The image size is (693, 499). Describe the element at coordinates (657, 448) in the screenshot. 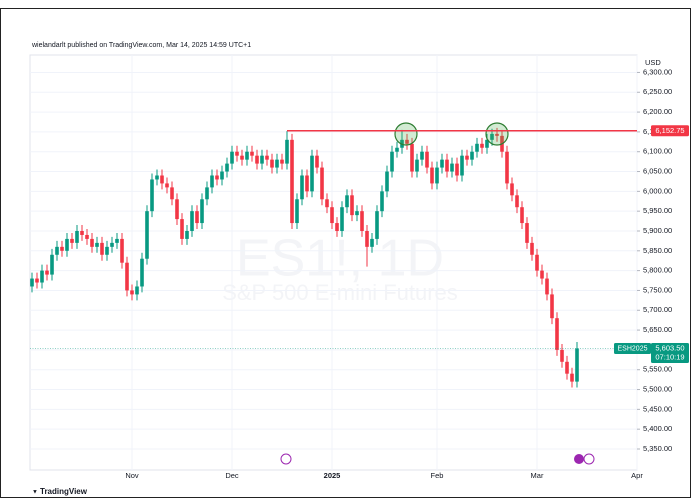

I see `y-tick-label: 5,350.00` at that location.